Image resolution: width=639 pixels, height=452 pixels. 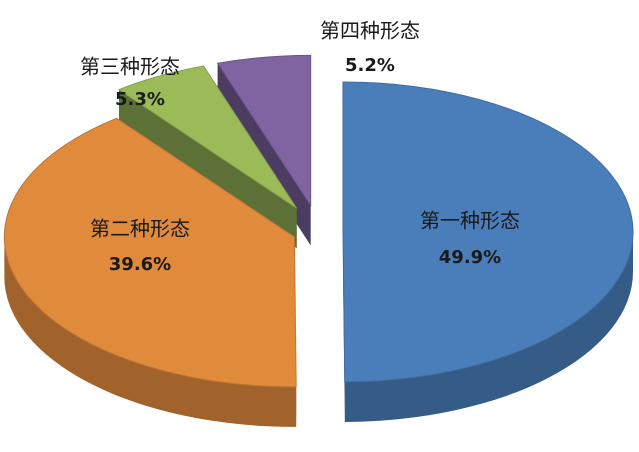 I want to click on slice-label: 49.9%, so click(x=470, y=257).